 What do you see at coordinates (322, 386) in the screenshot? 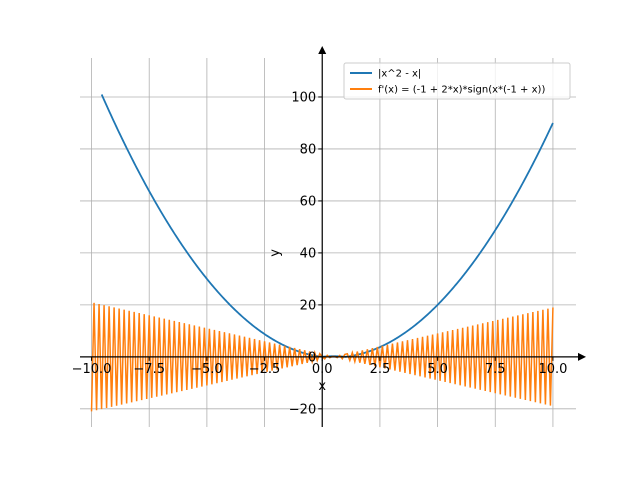
I see `x-axis-label: x` at bounding box center [322, 386].